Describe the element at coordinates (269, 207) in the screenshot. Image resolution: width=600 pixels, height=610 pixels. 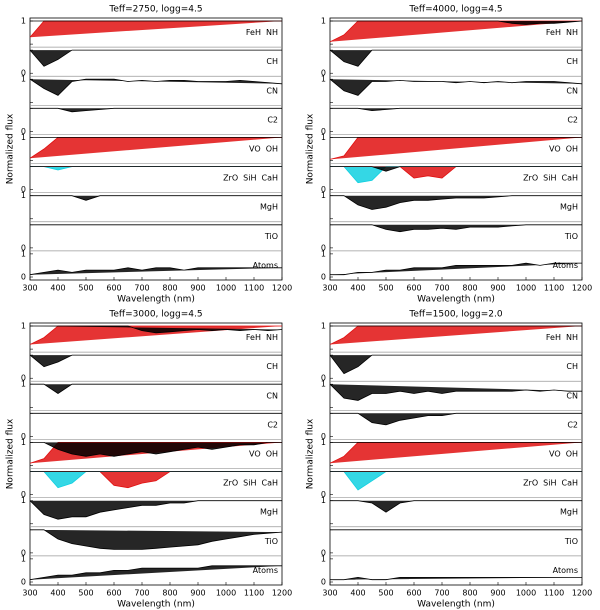
I see `species-label: MgH` at that location.